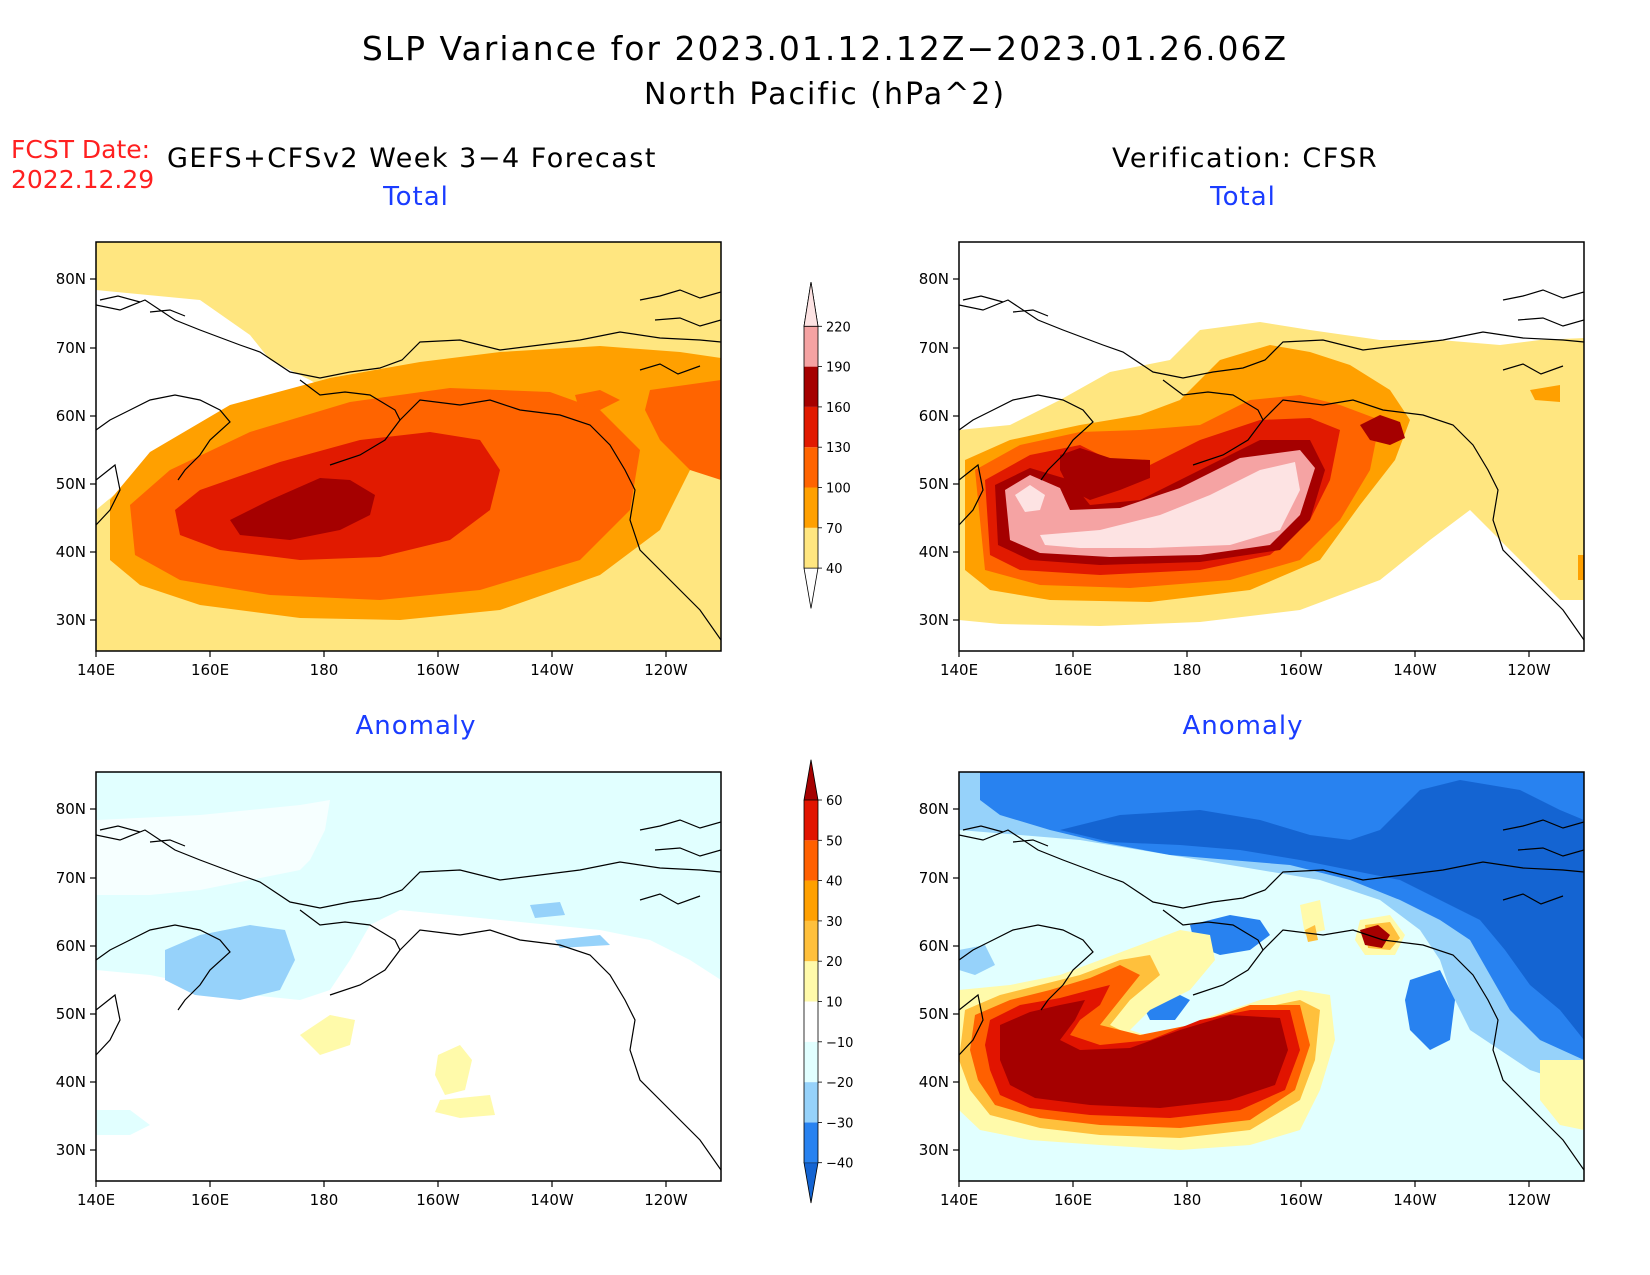 The height and width of the screenshot is (1275, 1650). Describe the element at coordinates (828, 981) in the screenshot. I see `anomaly-colorbar: −40 −30 −20 −10 10 20 30 40 50 60` at that location.